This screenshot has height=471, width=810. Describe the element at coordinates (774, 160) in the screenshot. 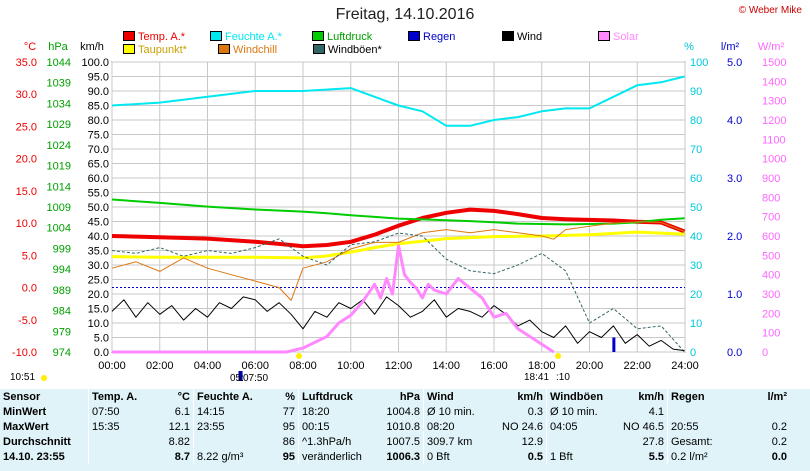

I see `solar-tick-label: 1000` at that location.